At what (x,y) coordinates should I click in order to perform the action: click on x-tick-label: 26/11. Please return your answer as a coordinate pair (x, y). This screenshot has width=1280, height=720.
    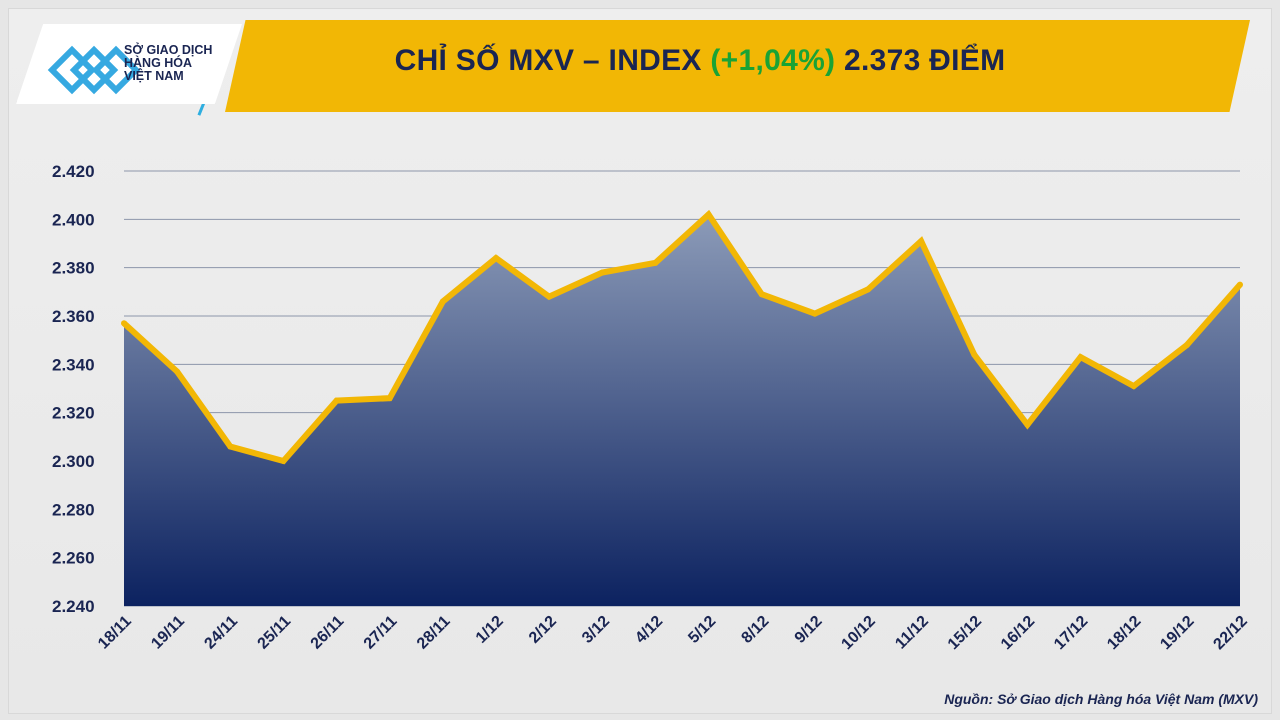
    Looking at the image, I should click on (328, 633).